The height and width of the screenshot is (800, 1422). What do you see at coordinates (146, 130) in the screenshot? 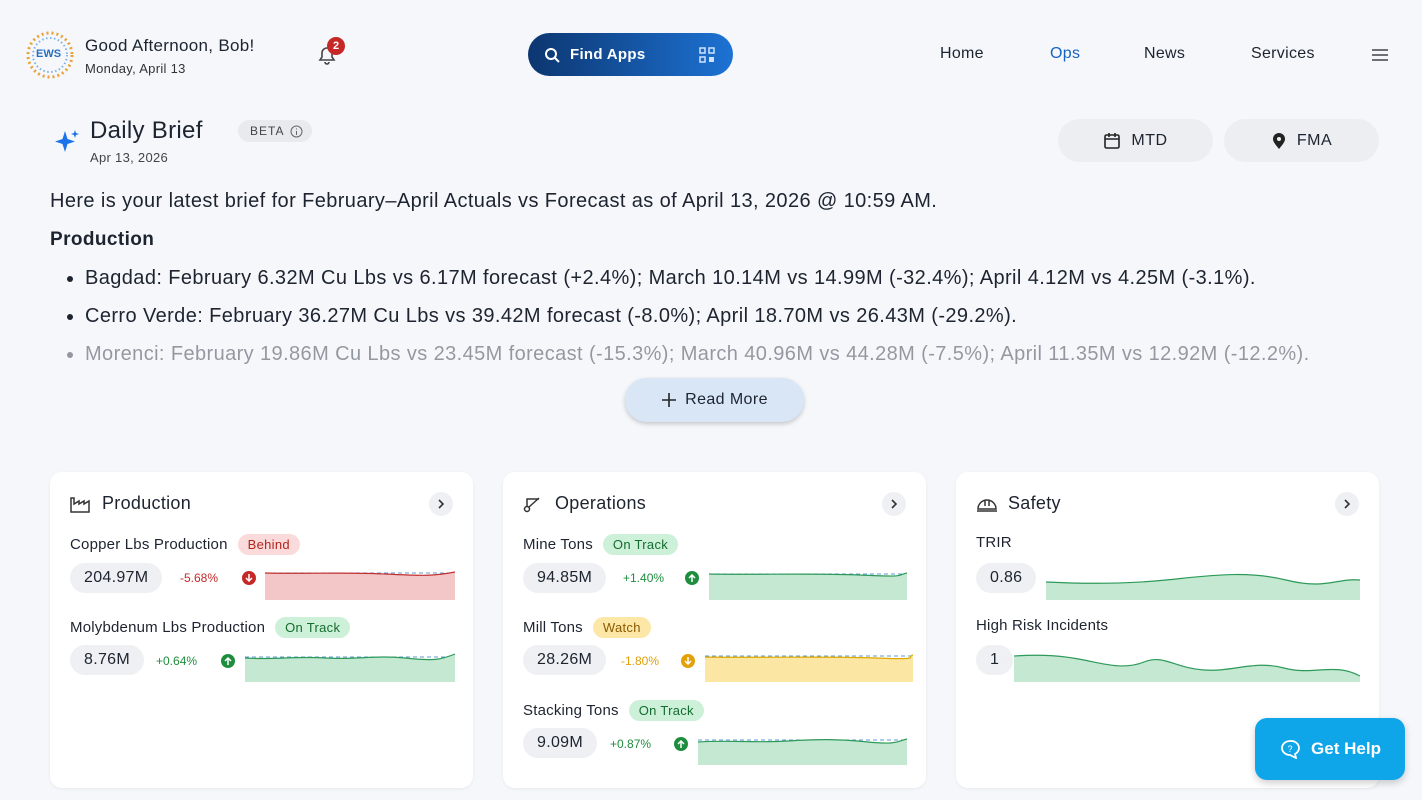
I see `brief-title: Daily Brief` at bounding box center [146, 130].